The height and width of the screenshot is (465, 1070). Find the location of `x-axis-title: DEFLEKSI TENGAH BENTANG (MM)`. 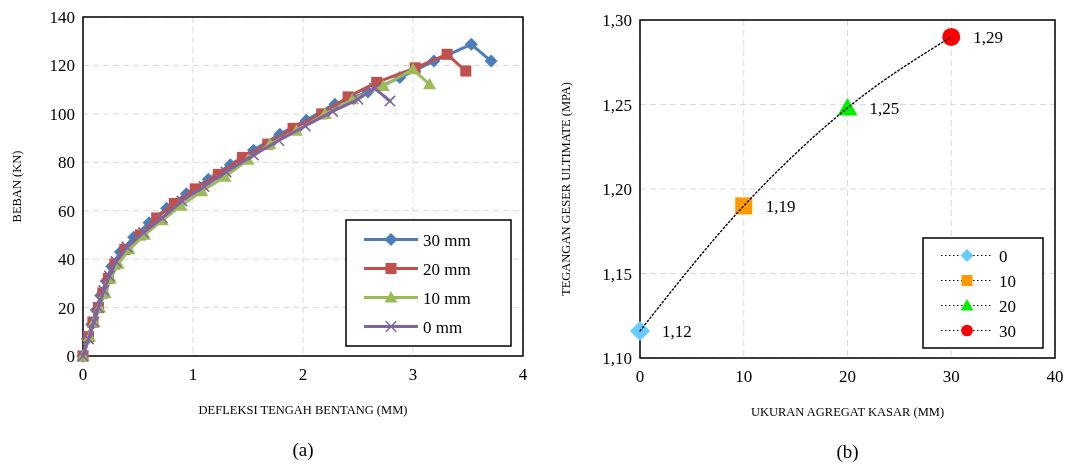

x-axis-title: DEFLEKSI TENGAH BENTANG (MM) is located at coordinates (303, 410).